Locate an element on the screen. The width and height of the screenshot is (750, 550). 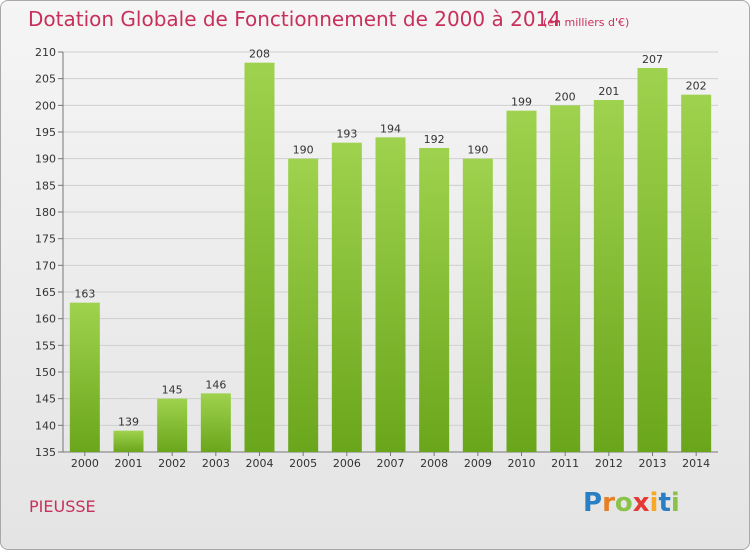
y-tick-label: 200 is located at coordinates (45, 105).